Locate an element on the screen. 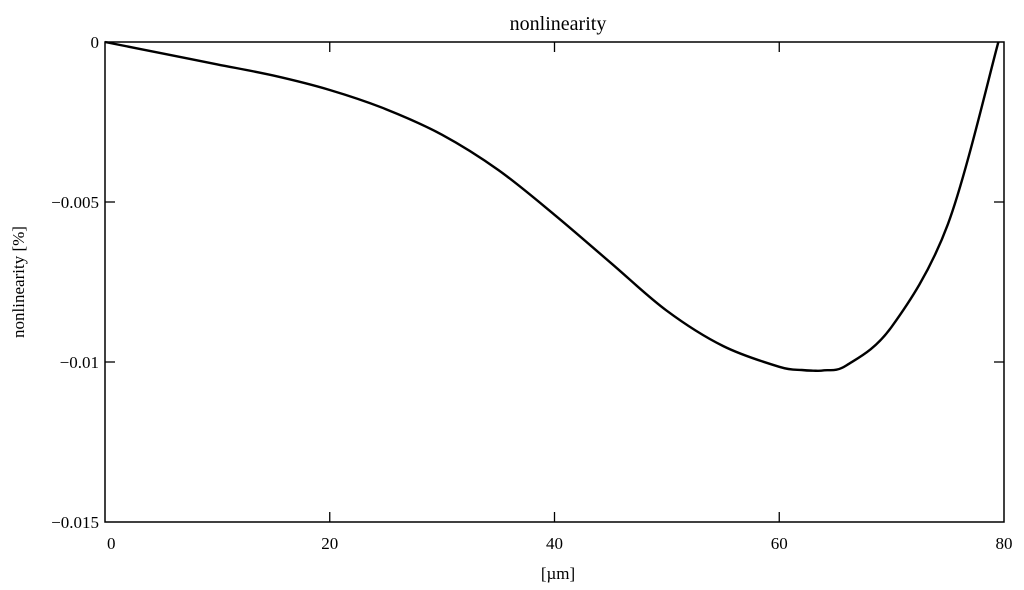 The image size is (1024, 590). x-axis-title: [µm] is located at coordinates (558, 573).